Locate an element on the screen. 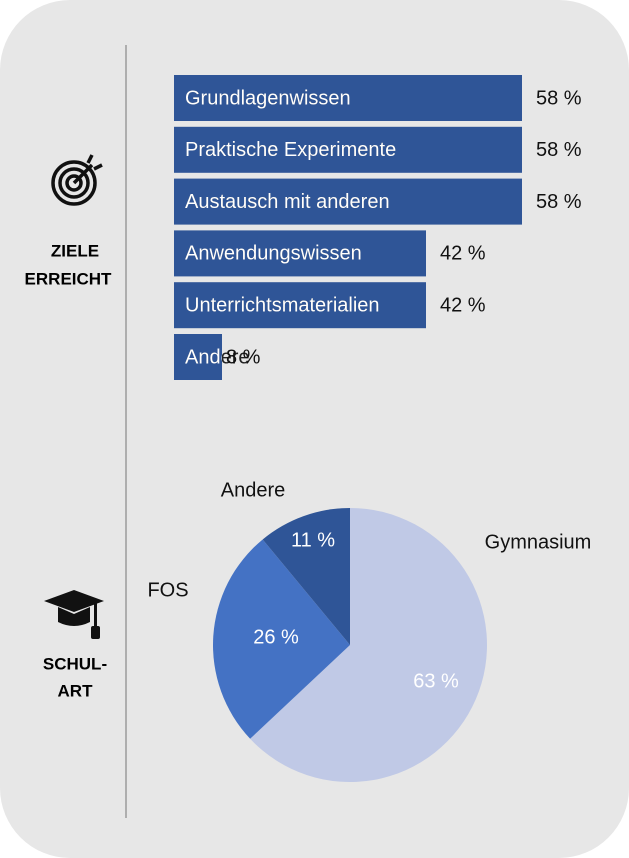 The image size is (629, 858). slice-label: FOS is located at coordinates (167, 590).